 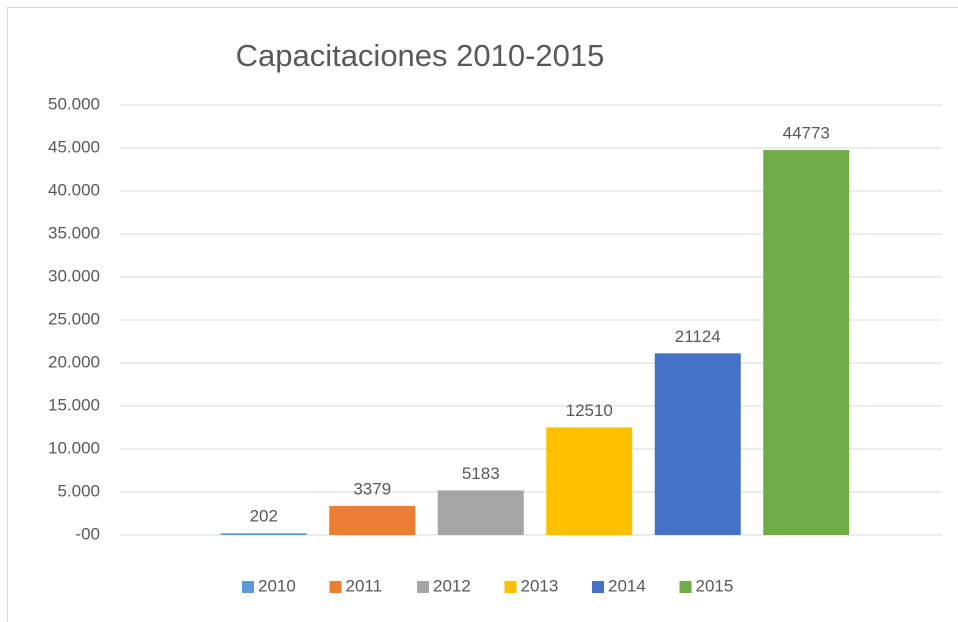 I want to click on y-tick-label: 35.000, so click(x=74, y=232).